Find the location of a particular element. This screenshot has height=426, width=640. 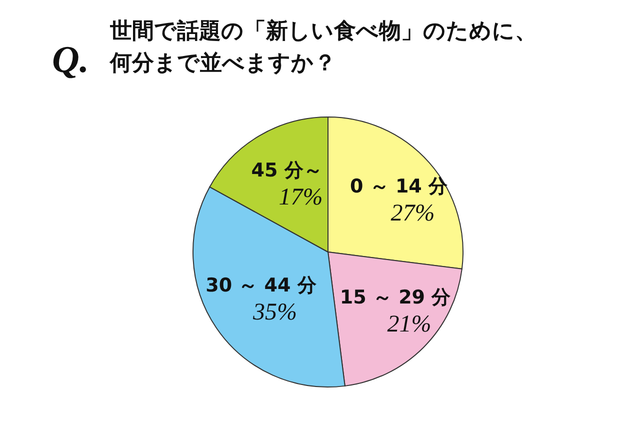

chart-title: 世間で話題の「新しい食べ物」のために、何分まで並べますか？ is located at coordinates (323, 47).